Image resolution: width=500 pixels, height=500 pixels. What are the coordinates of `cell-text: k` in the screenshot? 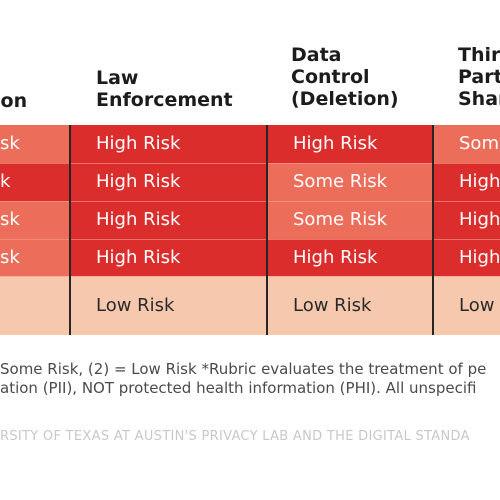 It's located at (5, 181).